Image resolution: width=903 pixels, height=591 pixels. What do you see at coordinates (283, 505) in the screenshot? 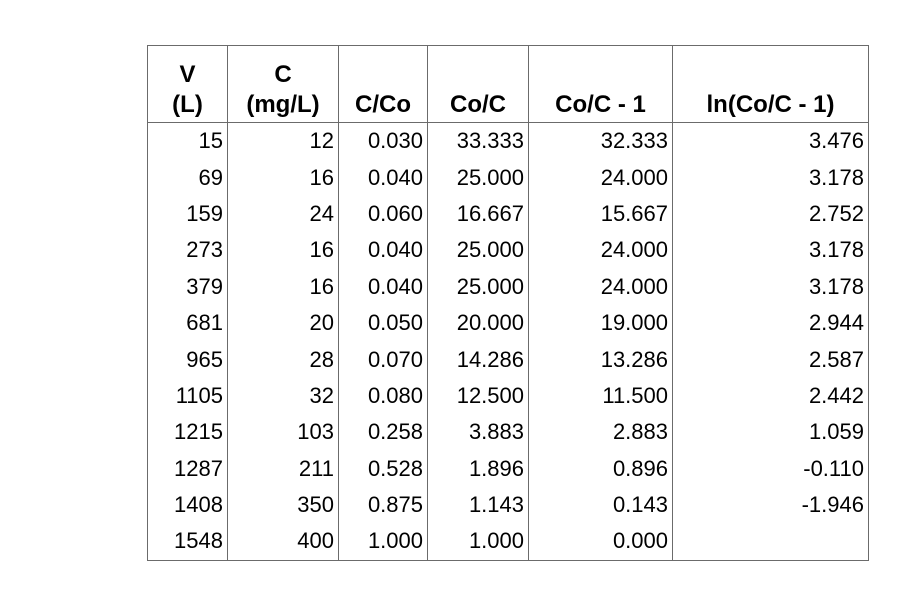
I see `table-cell: 350` at bounding box center [283, 505].